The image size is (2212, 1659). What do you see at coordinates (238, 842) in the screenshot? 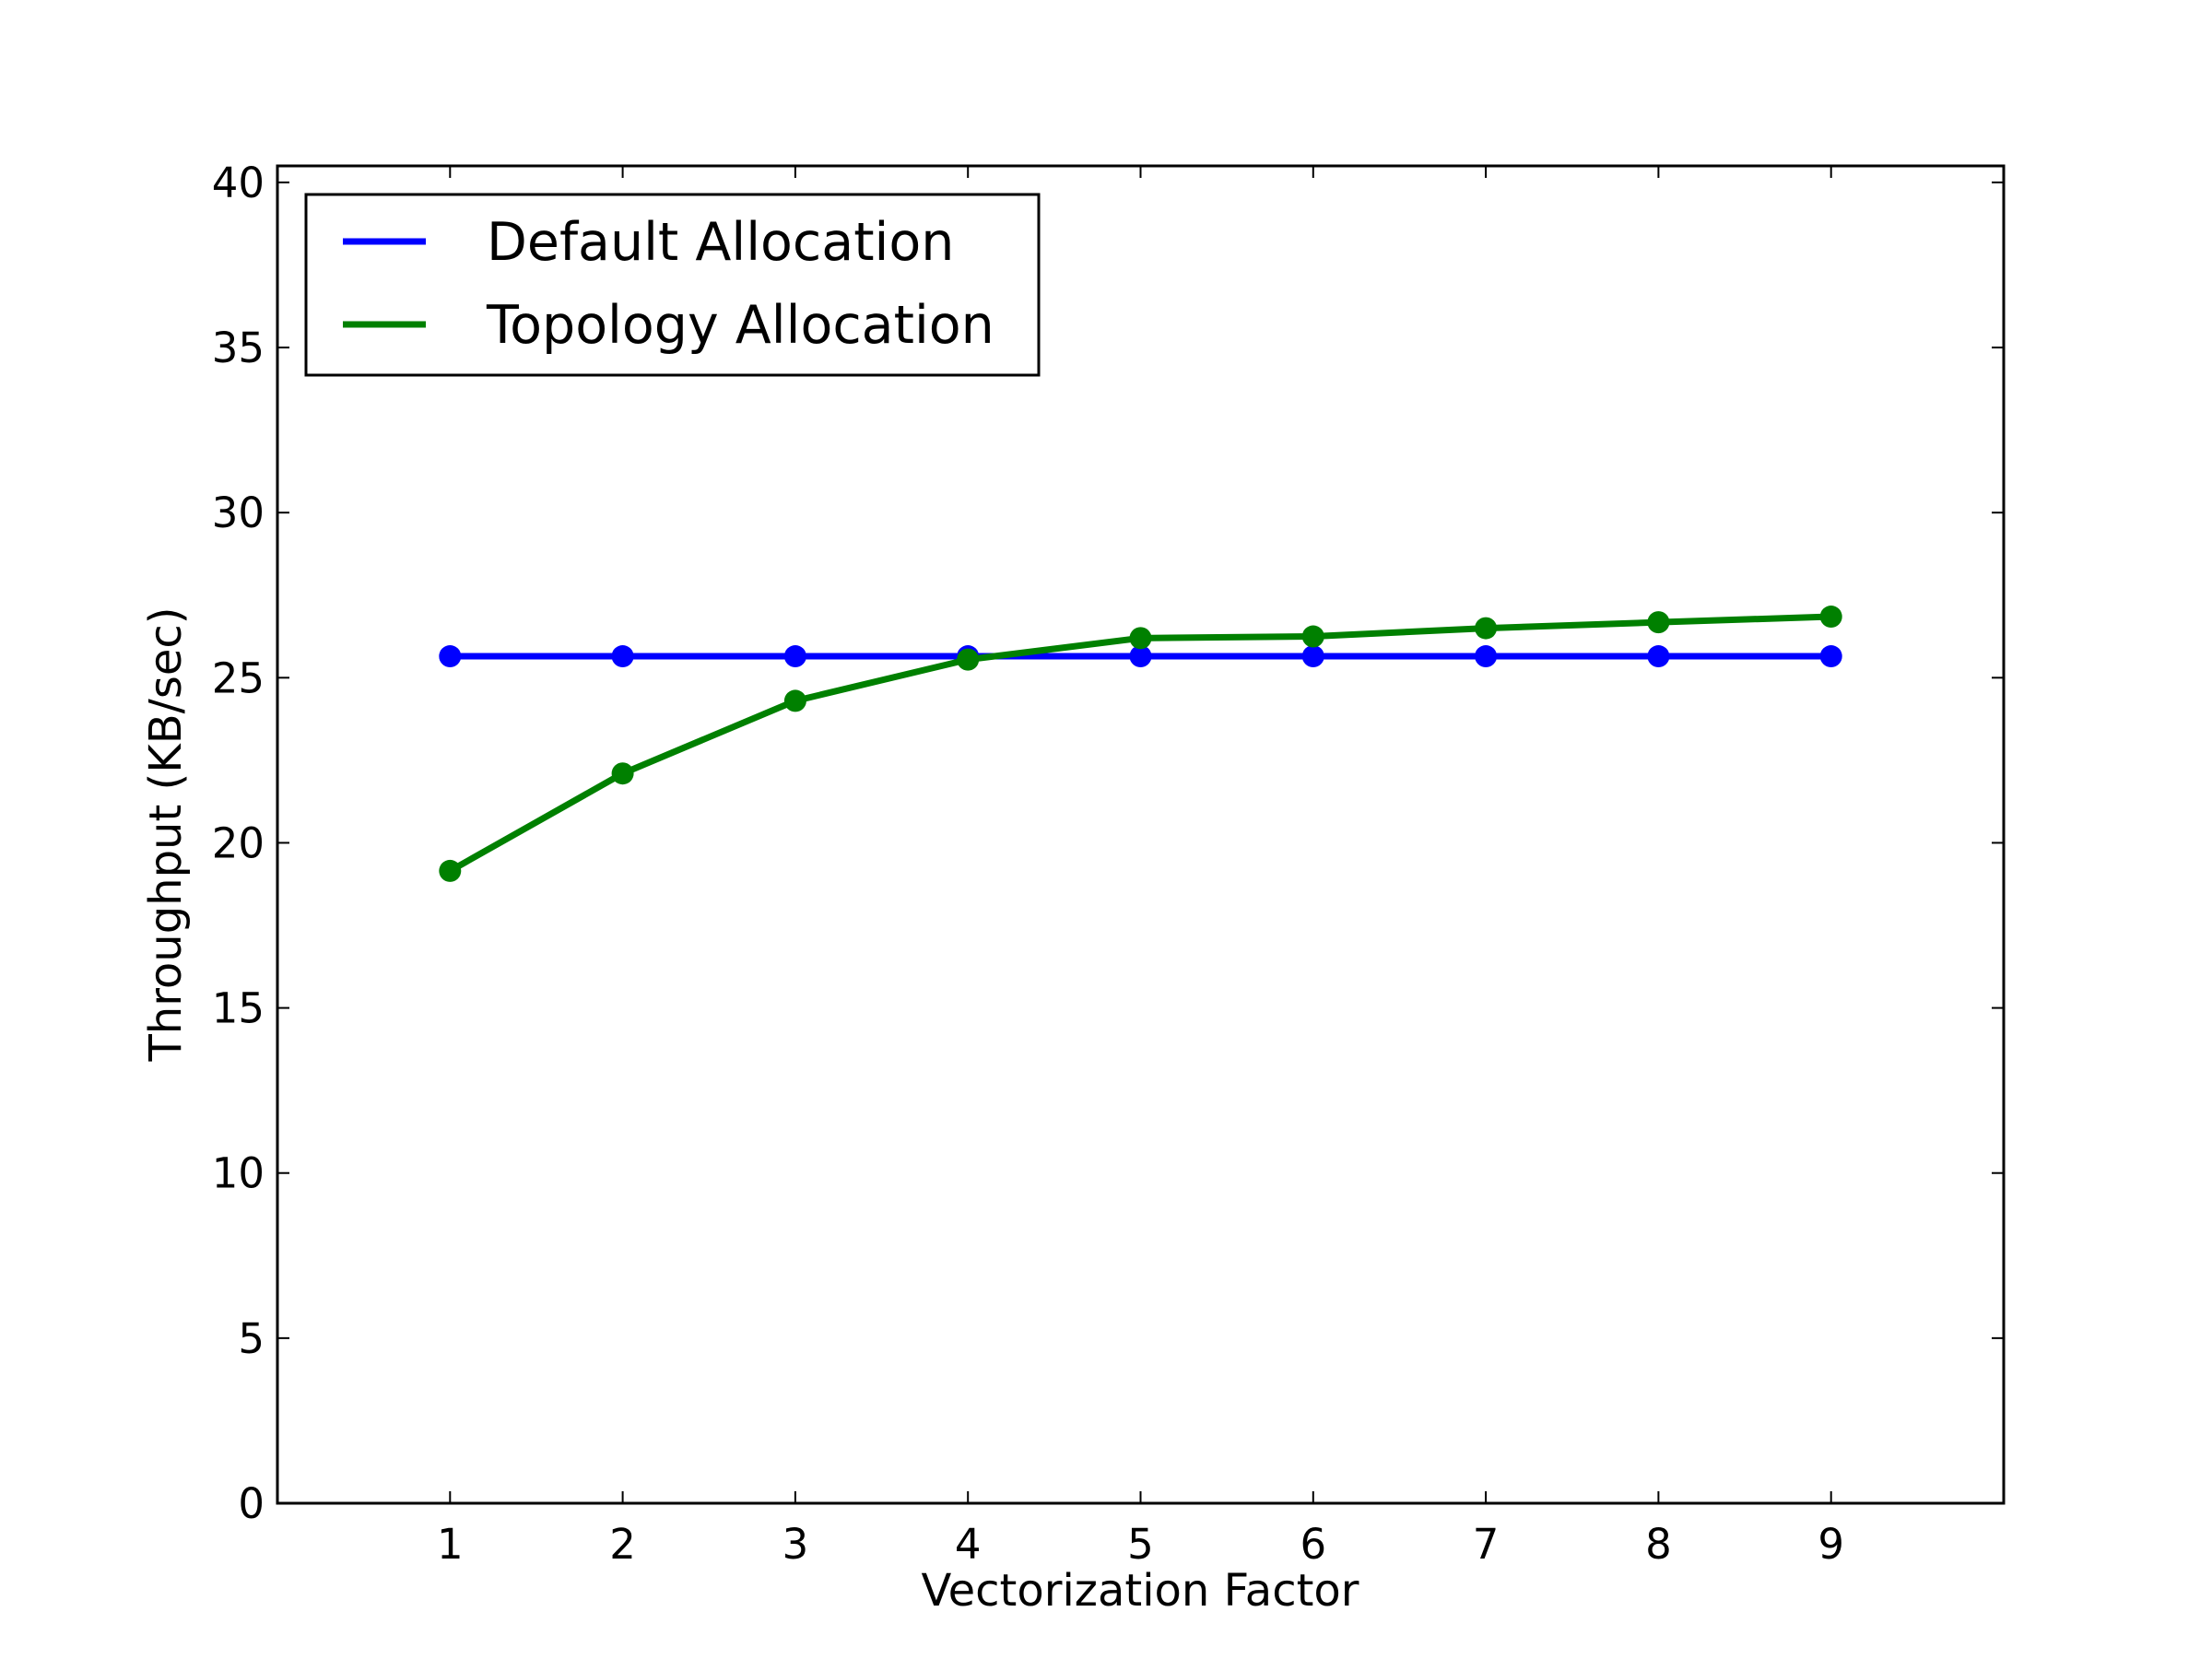
I see `y-tick-label: 20` at bounding box center [238, 842].